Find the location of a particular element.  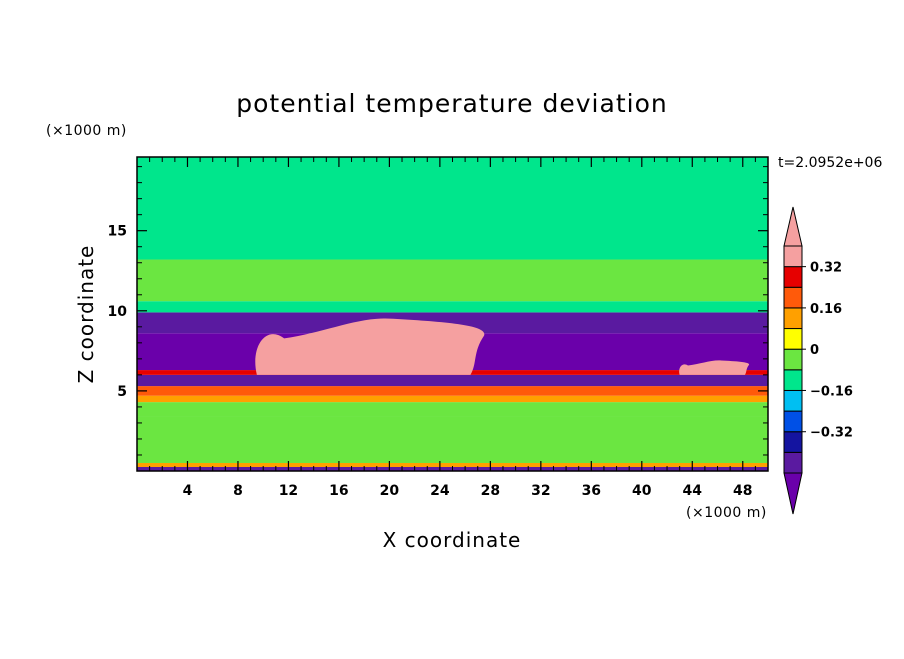

x-axis-unit: (×1000 m) is located at coordinates (726, 513).